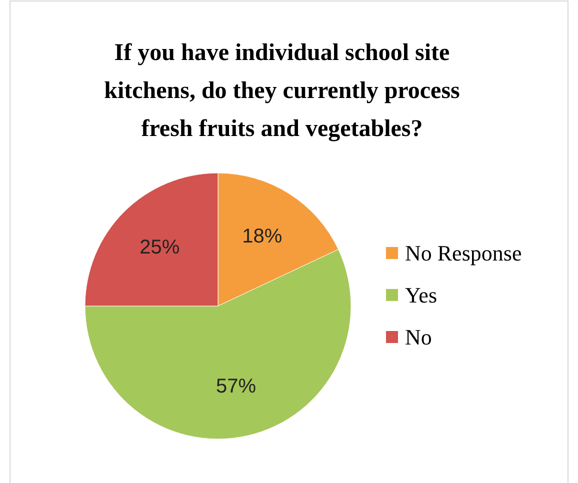 This screenshot has height=483, width=578. Describe the element at coordinates (463, 253) in the screenshot. I see `legend-label: No Response` at that location.